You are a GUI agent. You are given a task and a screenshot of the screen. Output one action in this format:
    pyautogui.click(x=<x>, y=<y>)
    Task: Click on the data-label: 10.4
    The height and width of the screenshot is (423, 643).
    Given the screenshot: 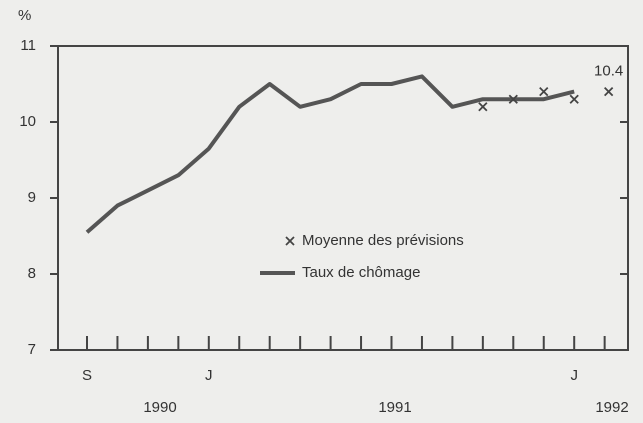 What is the action you would take?
    pyautogui.click(x=608, y=71)
    